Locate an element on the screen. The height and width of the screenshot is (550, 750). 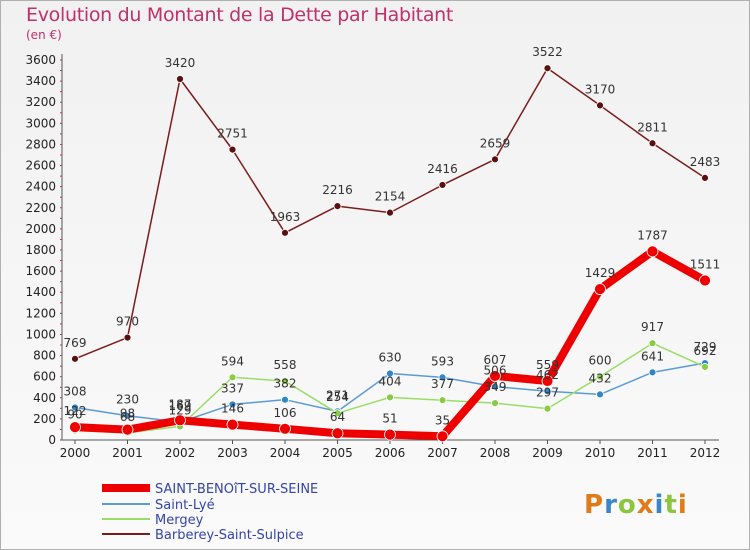
x-tick-label: 2003 is located at coordinates (232, 453).